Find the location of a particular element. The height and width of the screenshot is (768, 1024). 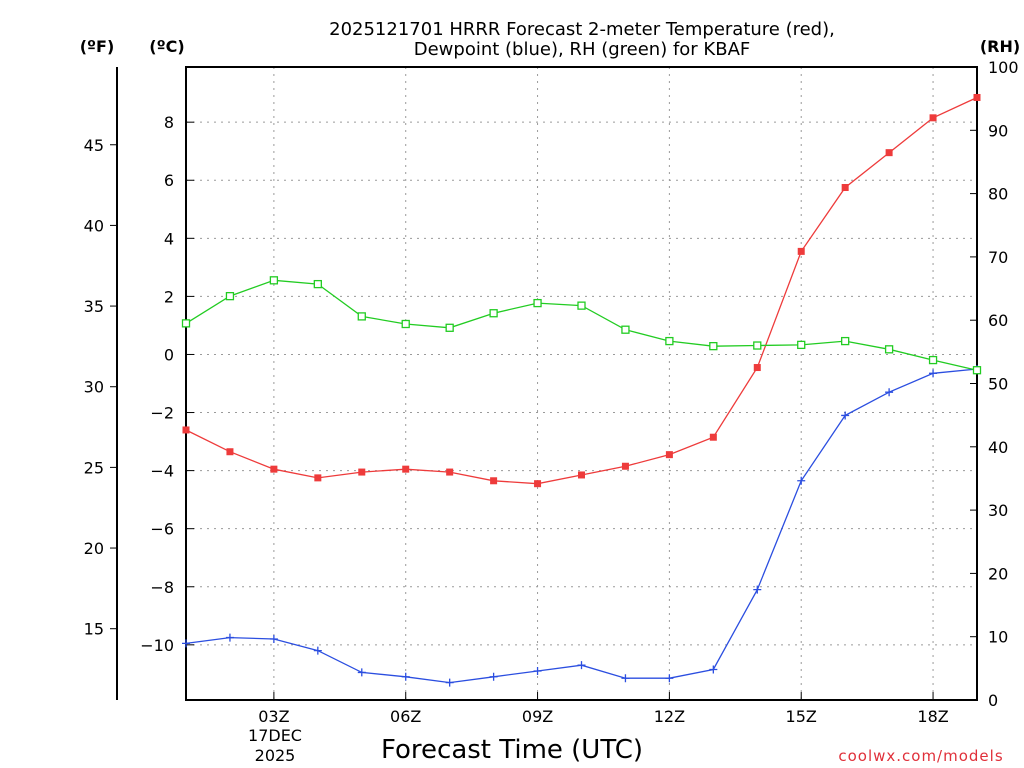

x-tick-label: 03Z is located at coordinates (273, 716).